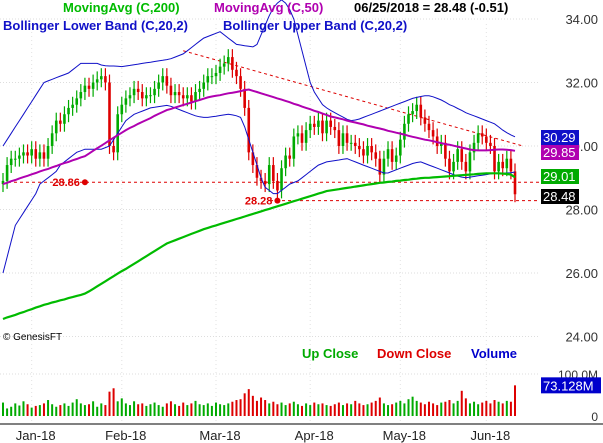  I want to click on date-tick-label: Jan-18, so click(36, 435).